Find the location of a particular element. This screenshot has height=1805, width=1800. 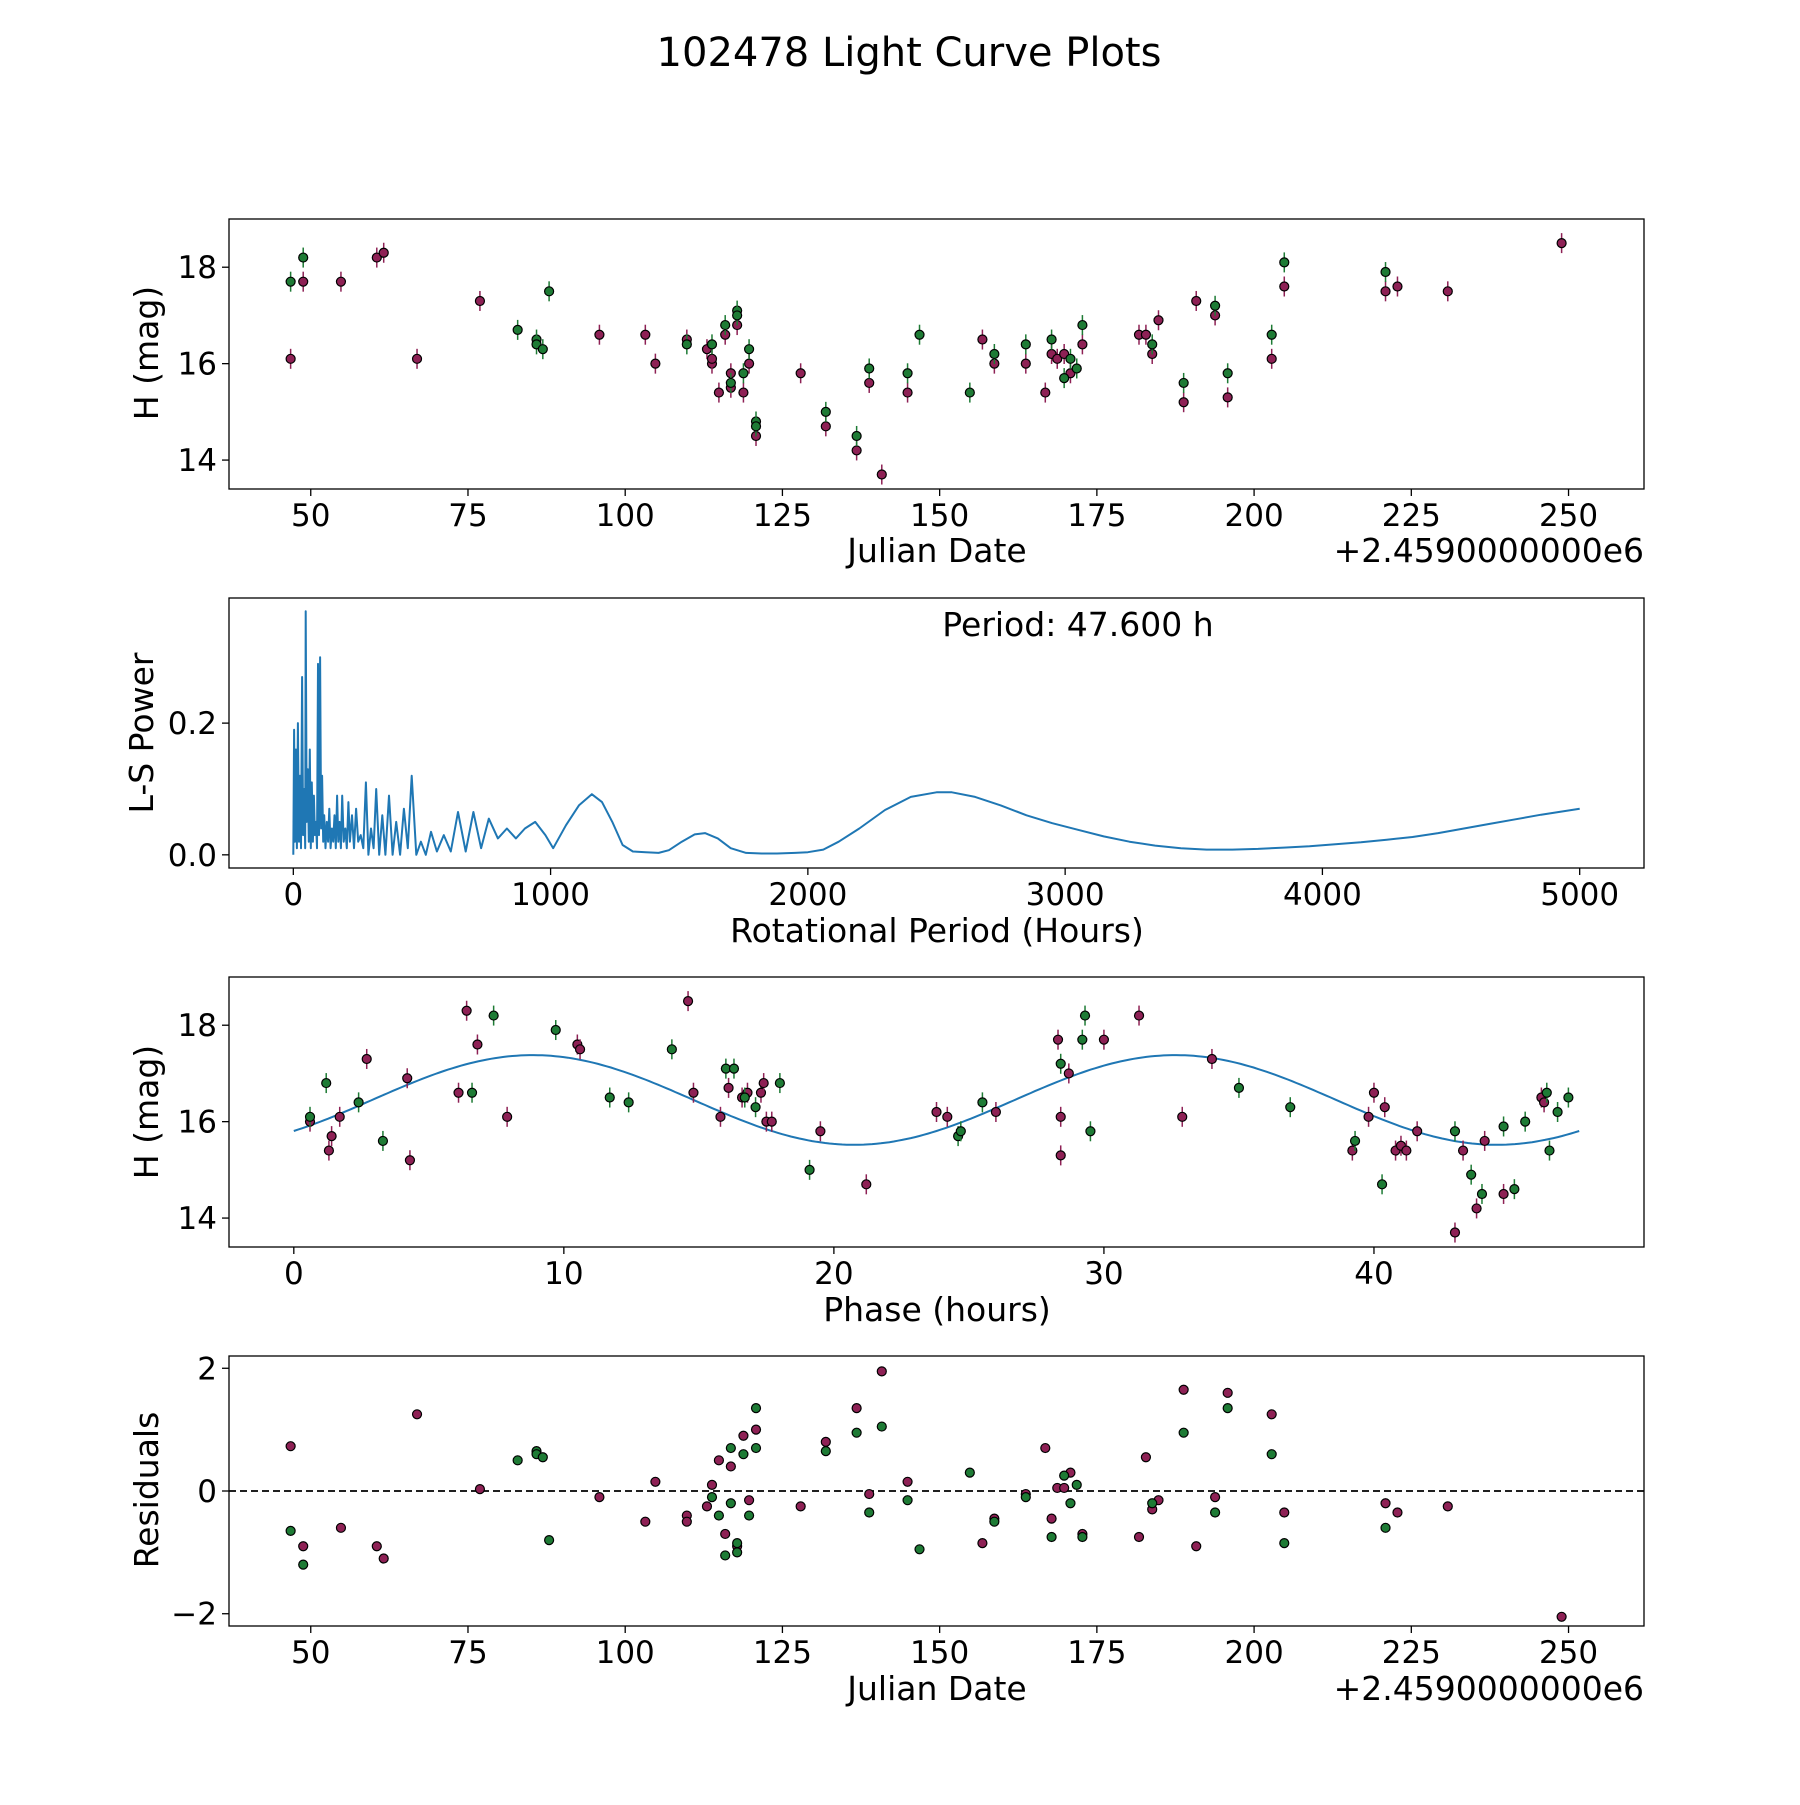

lightcurve-xtick-label: 100 is located at coordinates (625, 516).